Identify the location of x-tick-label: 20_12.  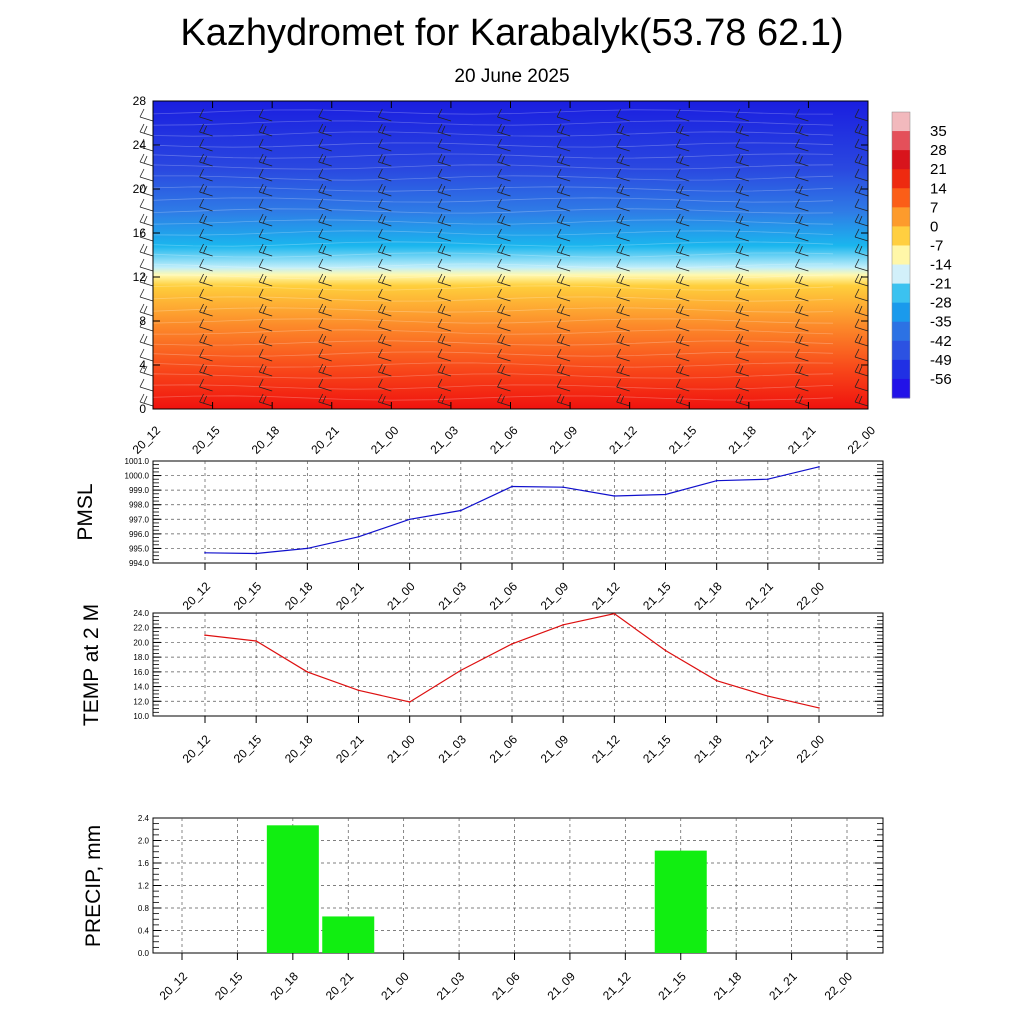
(174, 986).